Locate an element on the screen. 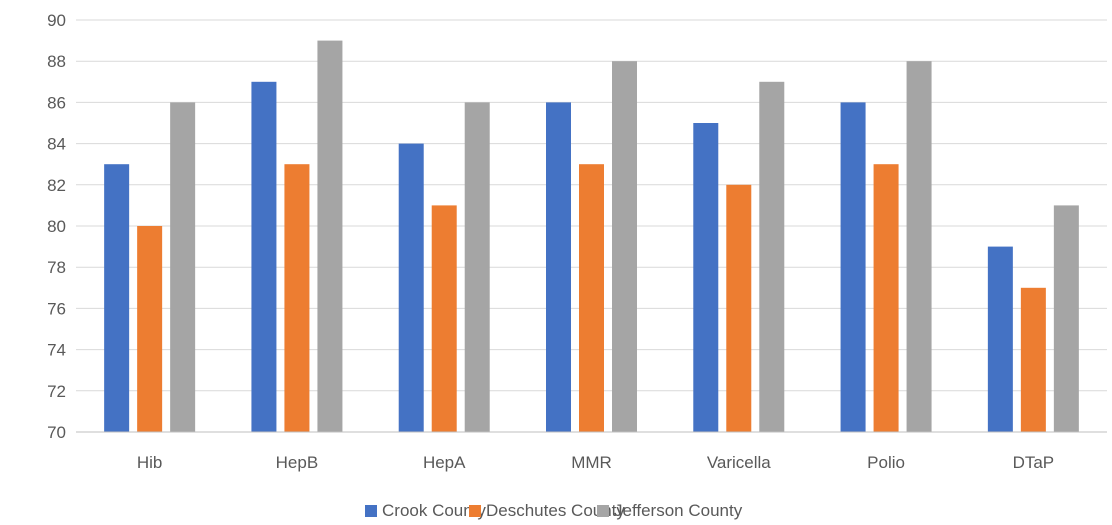  y-tick-label: 70 is located at coordinates (56, 432).